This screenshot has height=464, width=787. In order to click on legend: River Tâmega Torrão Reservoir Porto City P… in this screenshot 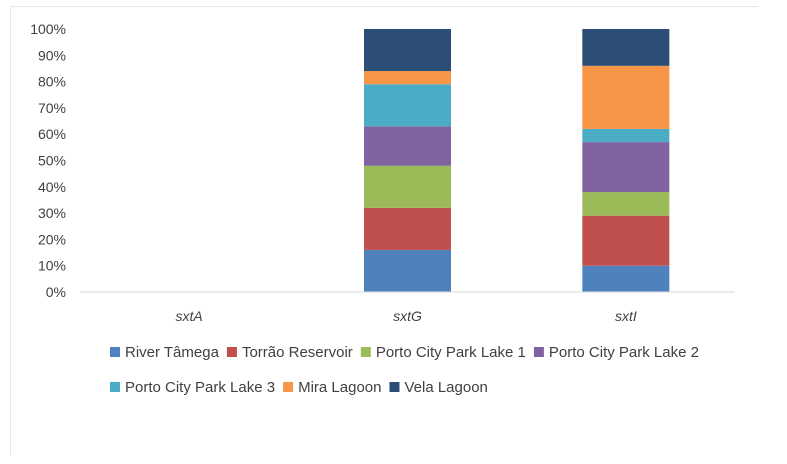, I will do `click(404, 370)`.